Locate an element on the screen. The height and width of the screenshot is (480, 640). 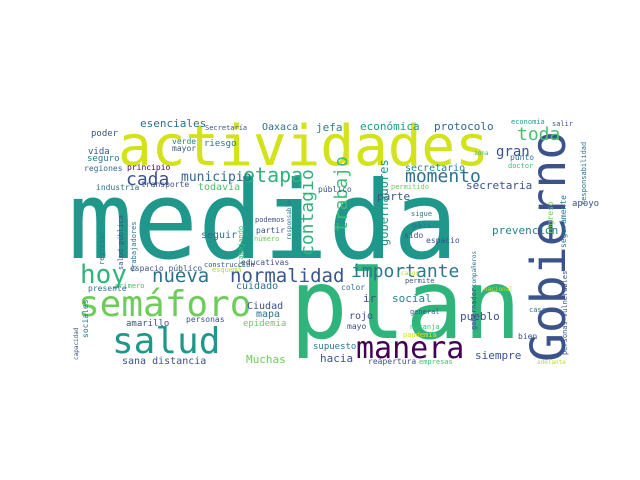
word-oaxaca: Oaxaca is located at coordinates (280, 127).